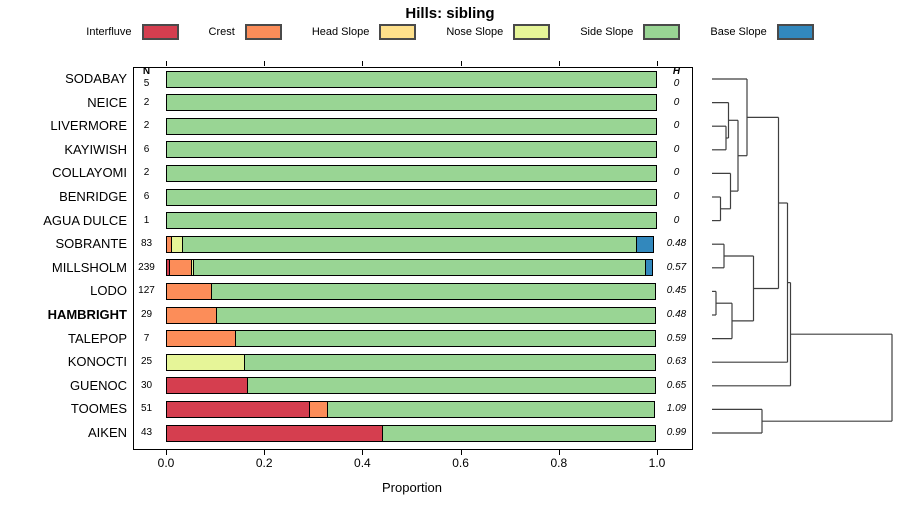 The width and height of the screenshot is (900, 520). What do you see at coordinates (95, 149) in the screenshot?
I see `row-label: KAYIWISH` at bounding box center [95, 149].